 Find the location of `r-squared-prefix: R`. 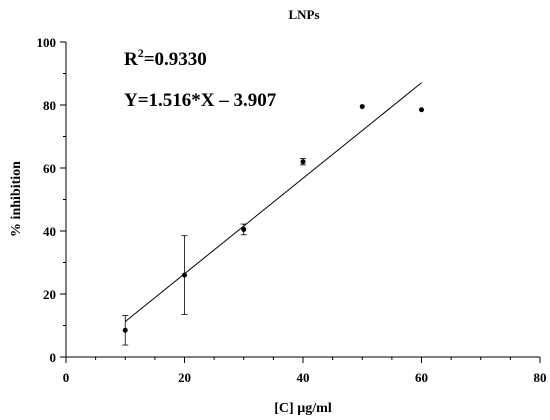

r-squared-prefix: R is located at coordinates (131, 59).